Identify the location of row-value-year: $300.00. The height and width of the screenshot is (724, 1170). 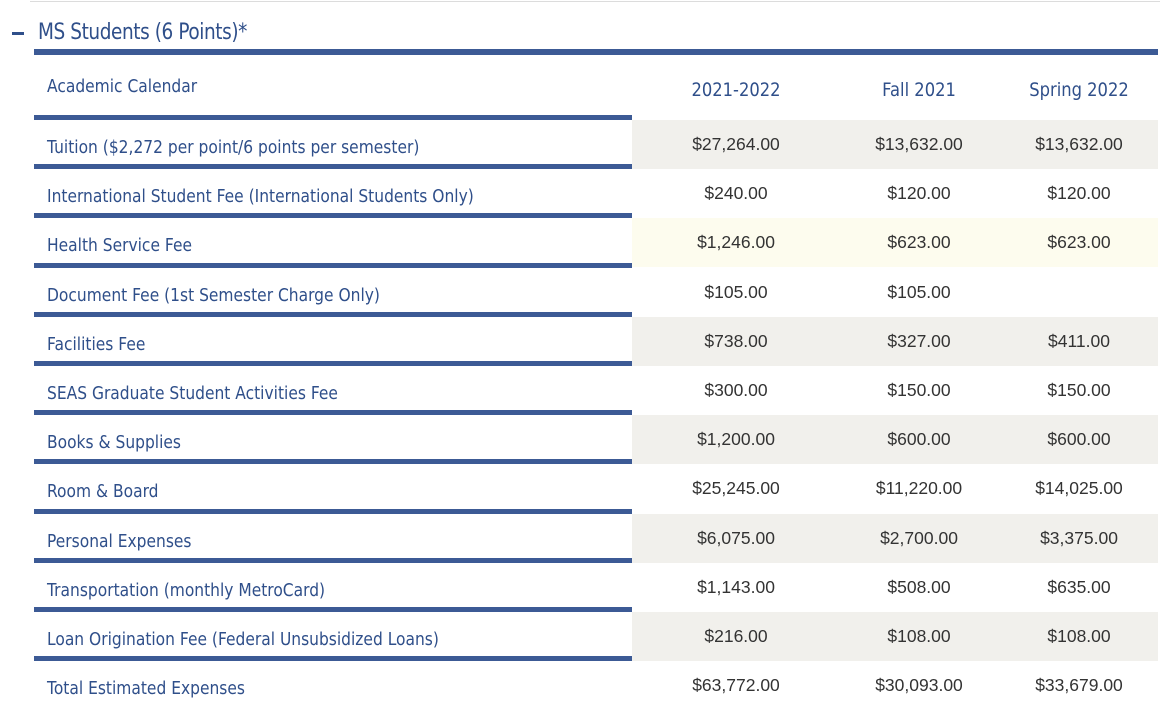
(736, 390).